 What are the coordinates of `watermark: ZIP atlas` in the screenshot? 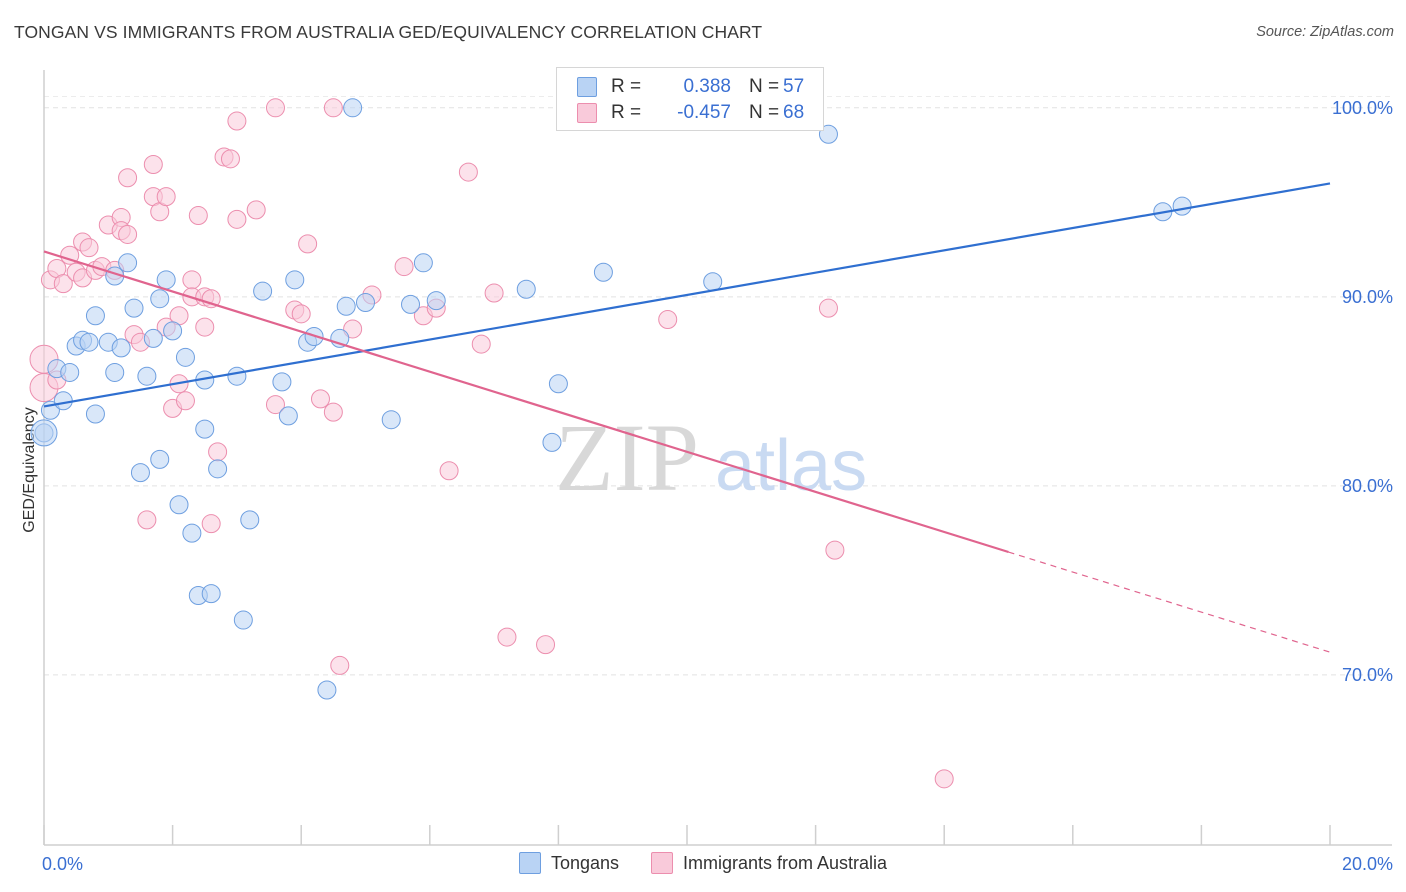 It's located at (711, 457).